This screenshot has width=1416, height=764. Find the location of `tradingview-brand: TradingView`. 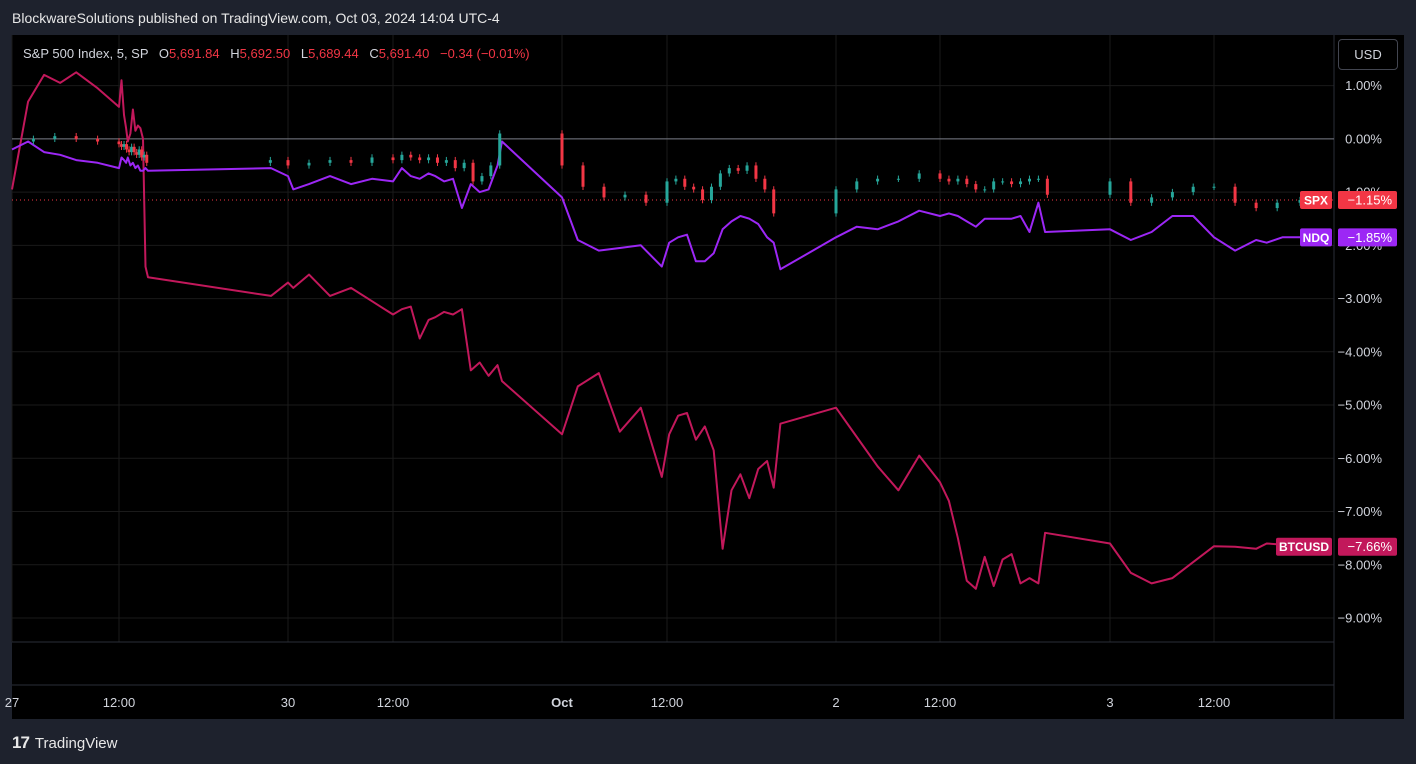

tradingview-brand: TradingView is located at coordinates (76, 743).